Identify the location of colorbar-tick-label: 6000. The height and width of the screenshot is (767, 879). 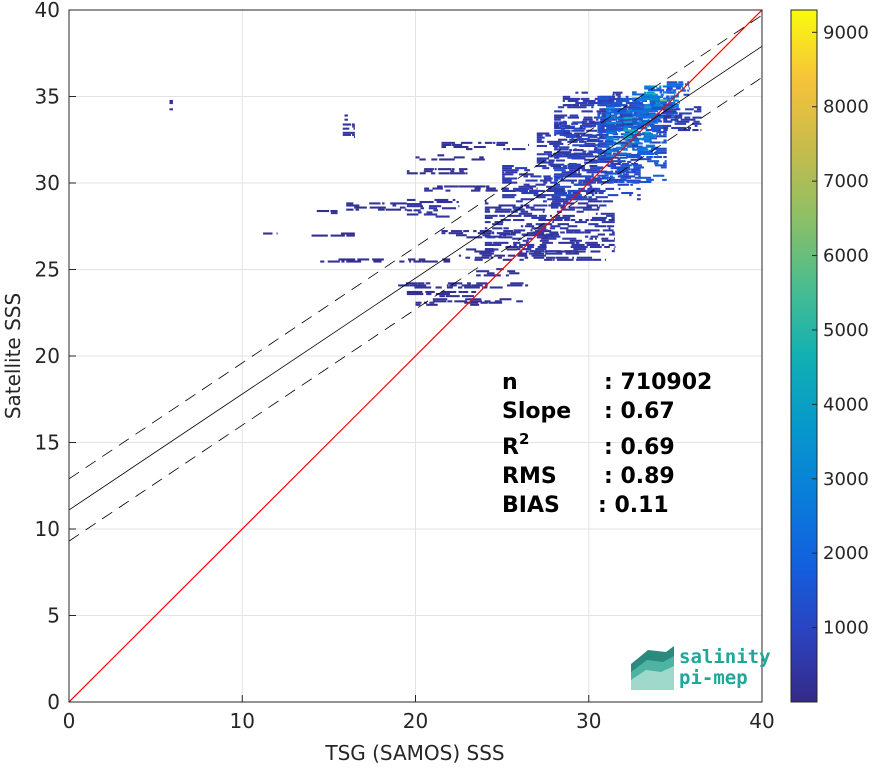
(846, 256).